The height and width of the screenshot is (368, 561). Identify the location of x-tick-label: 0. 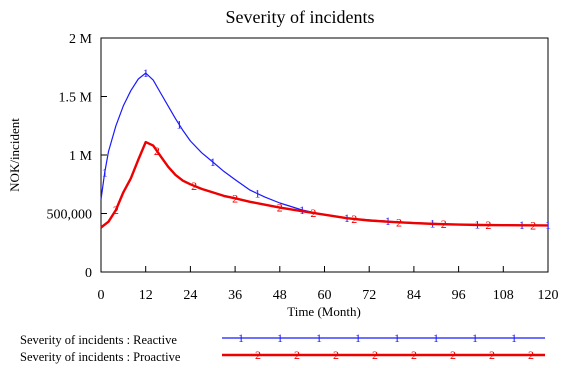
(101, 295).